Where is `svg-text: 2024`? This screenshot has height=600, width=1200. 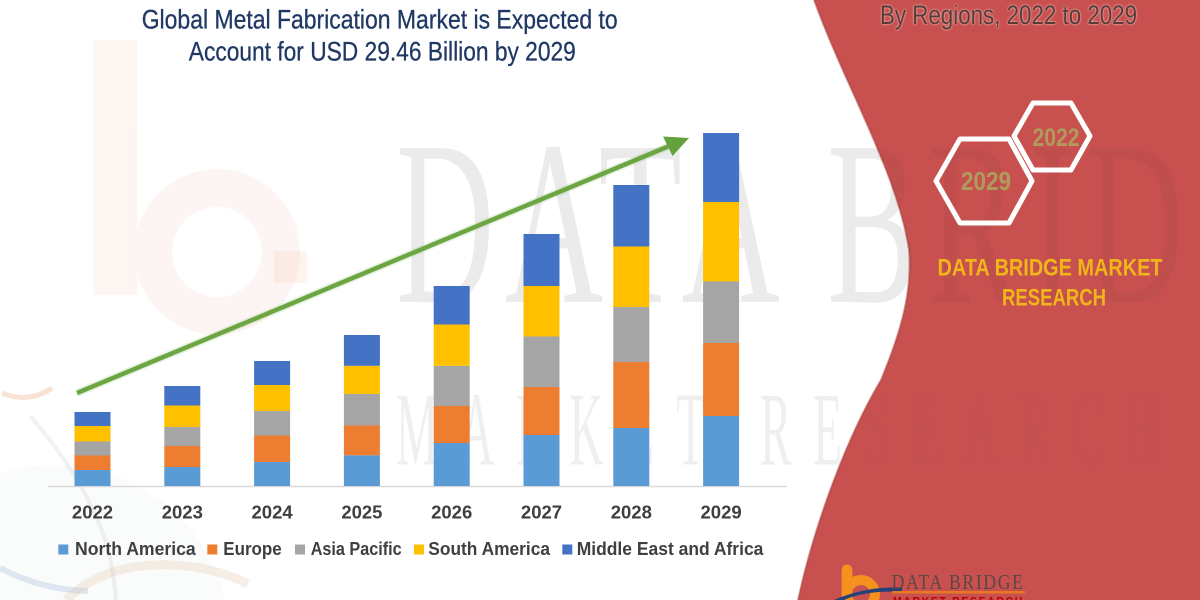
svg-text: 2024 is located at coordinates (273, 511).